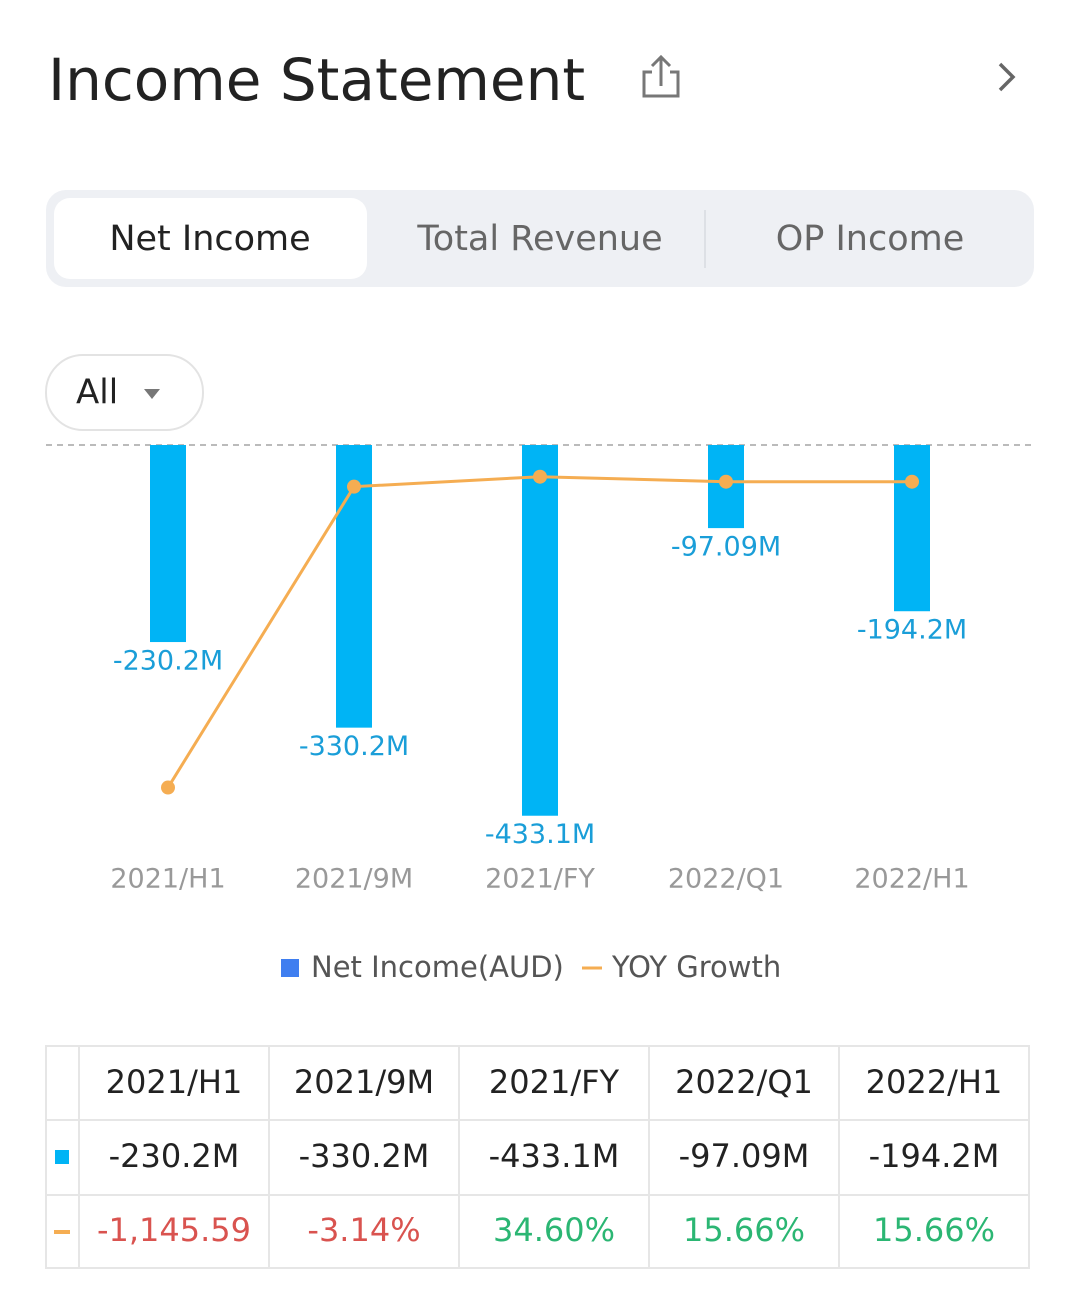 The width and height of the screenshot is (1080, 1312). What do you see at coordinates (661, 76) in the screenshot?
I see `share-icon` at bounding box center [661, 76].